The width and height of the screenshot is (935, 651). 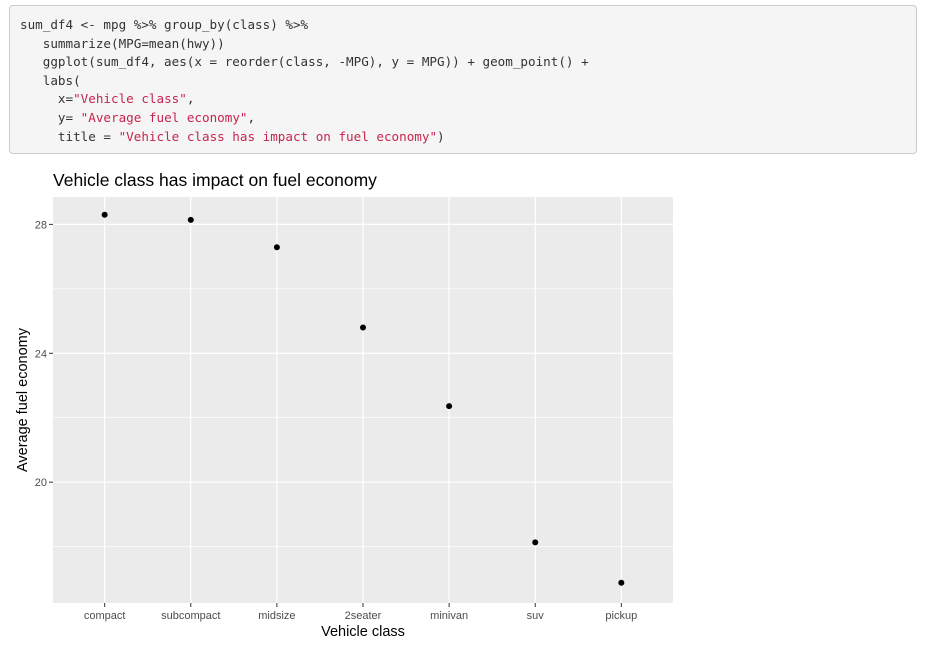 I want to click on code-token: summarize(MPG=mean(hwy)), so click(x=122, y=43).